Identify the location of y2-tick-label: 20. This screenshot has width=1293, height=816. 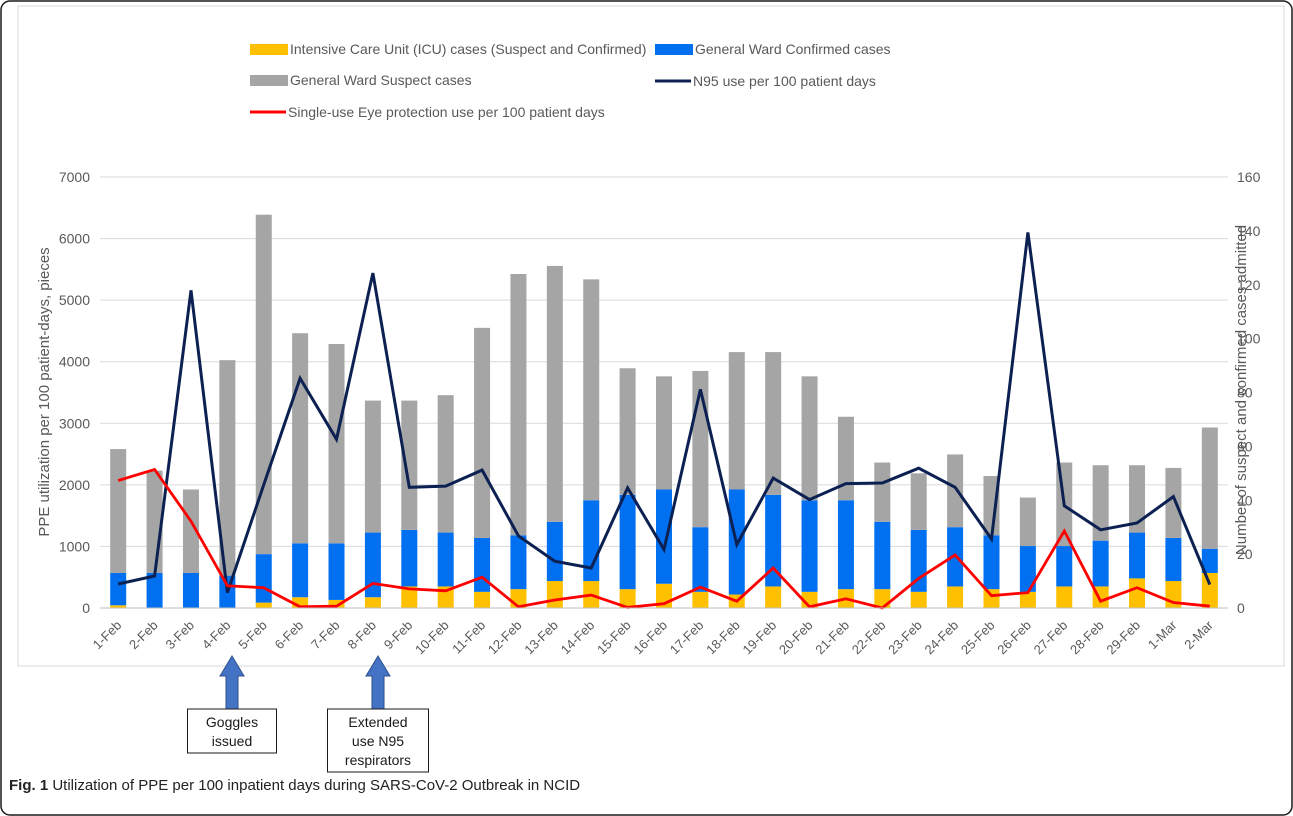
(1245, 554).